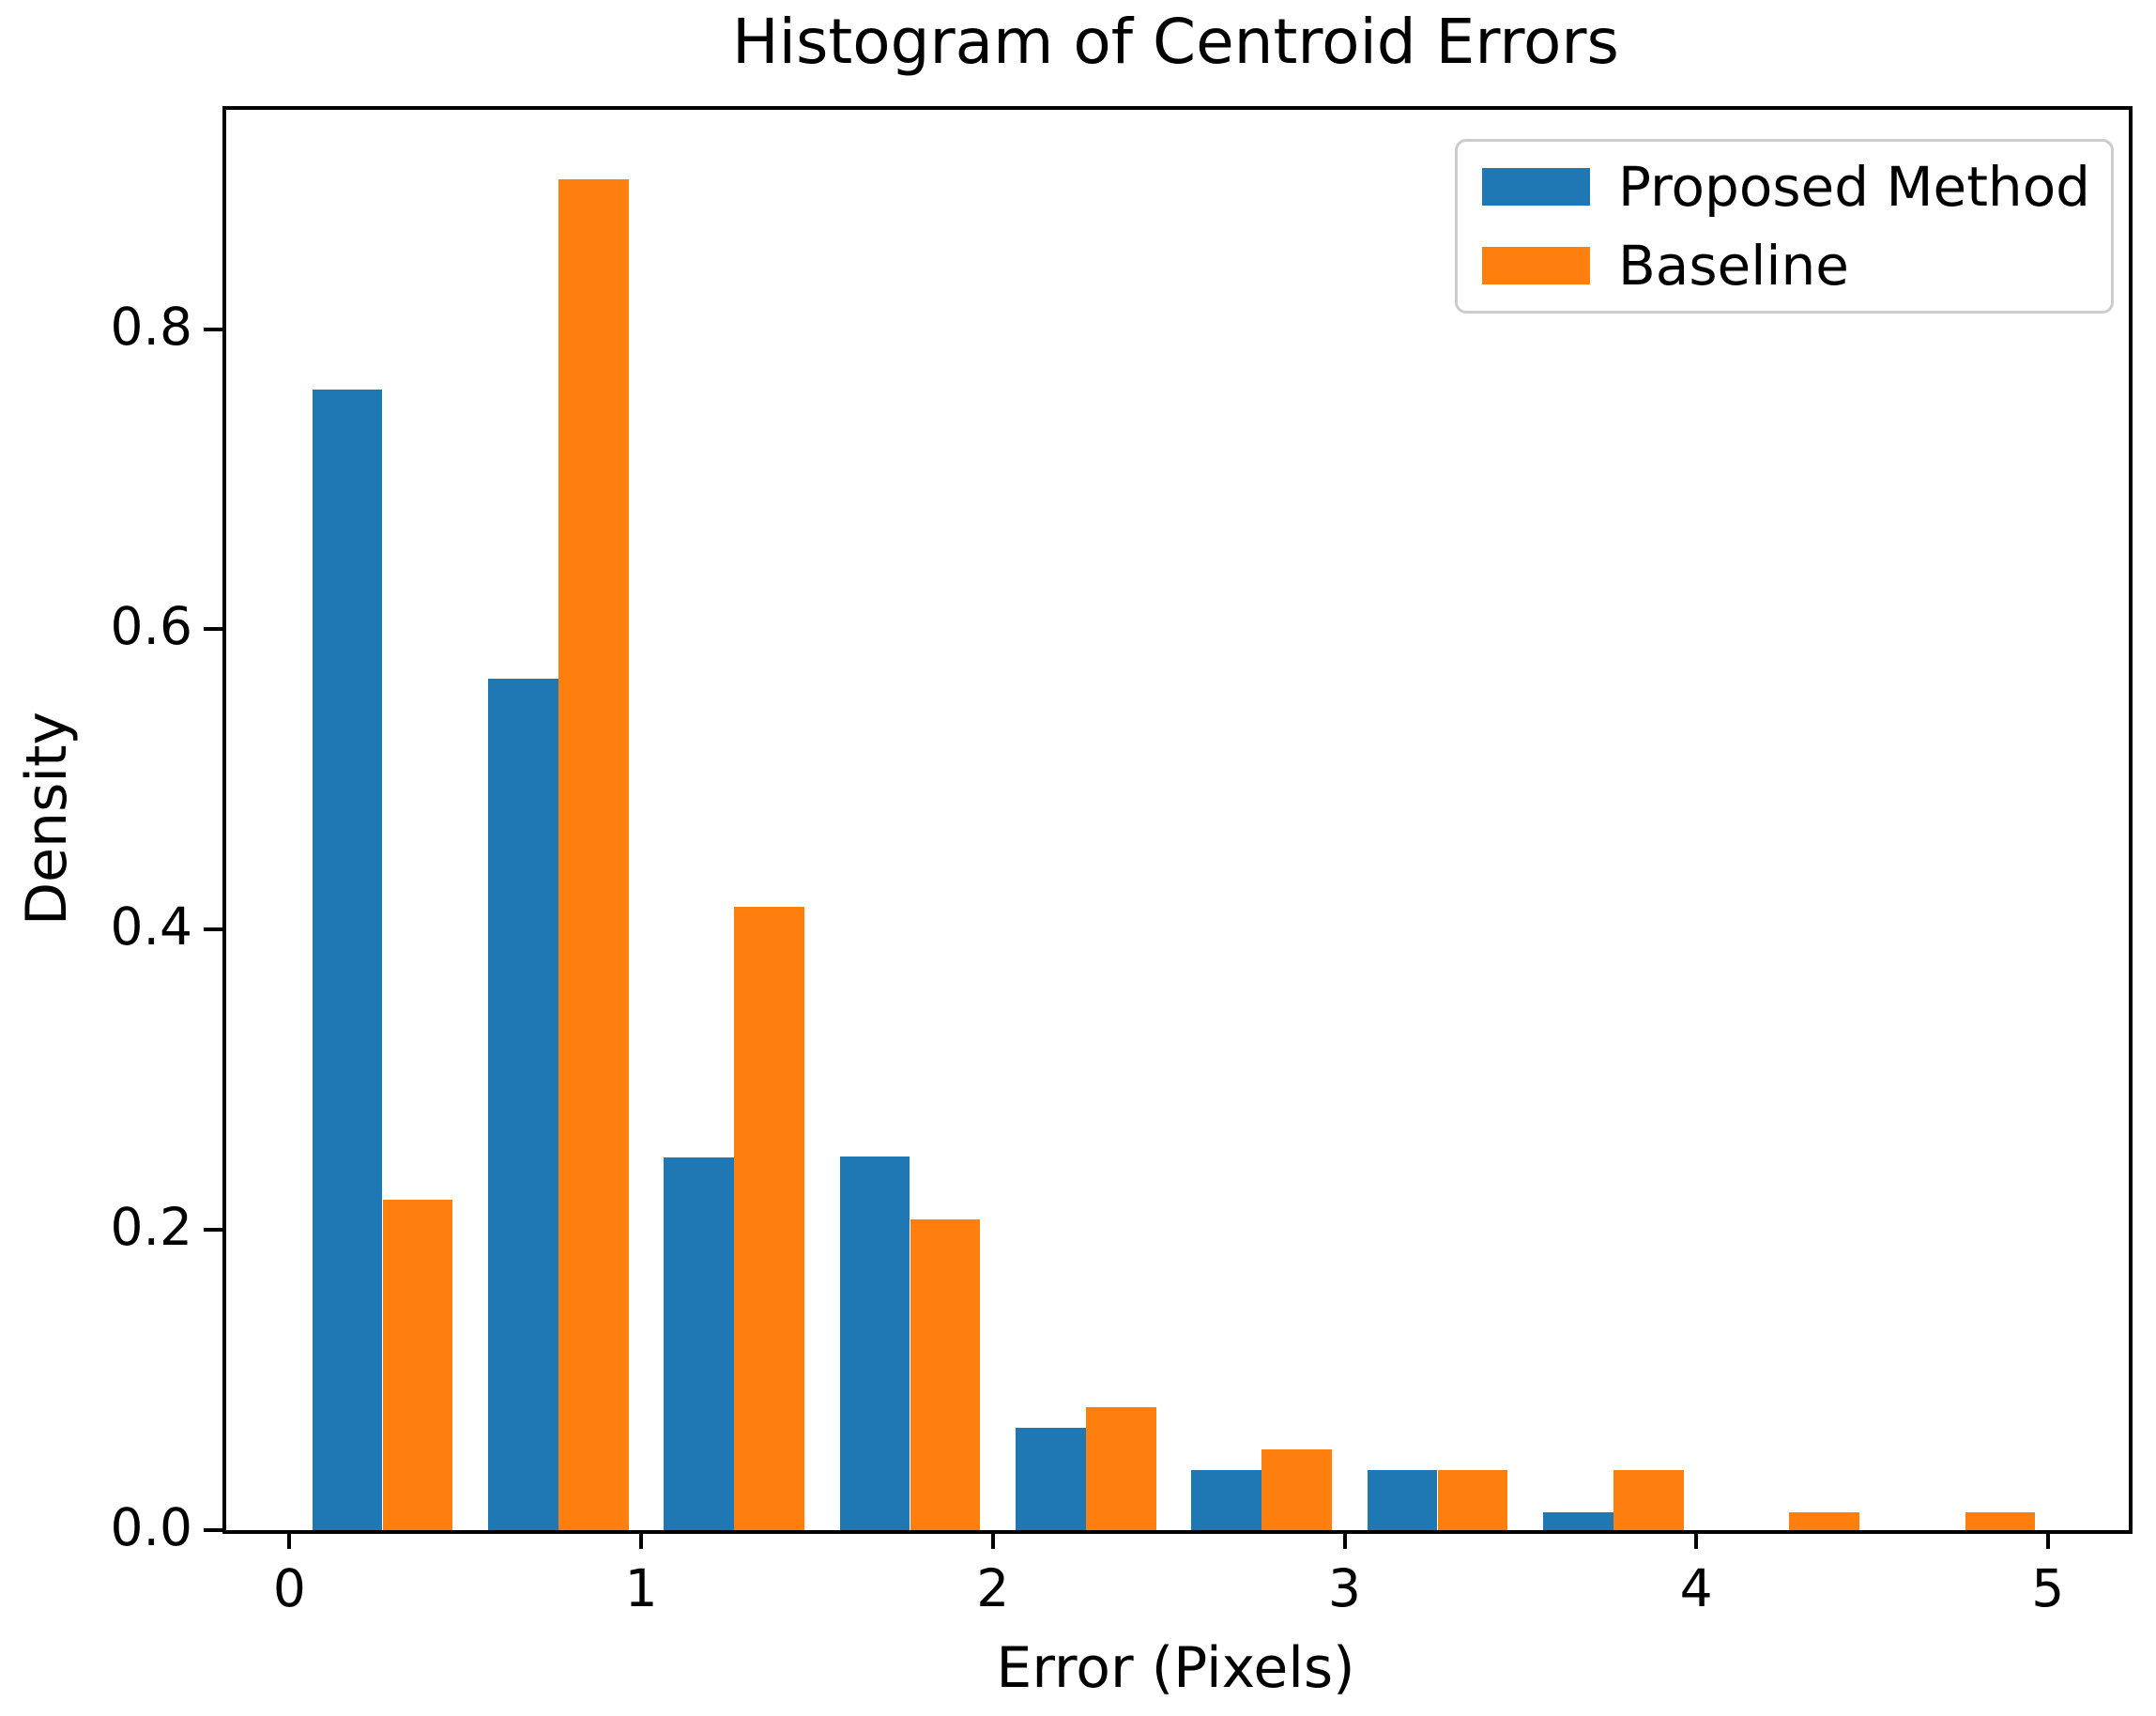 The height and width of the screenshot is (1716, 2156). I want to click on y-tick-mark-0.4, so click(213, 929).